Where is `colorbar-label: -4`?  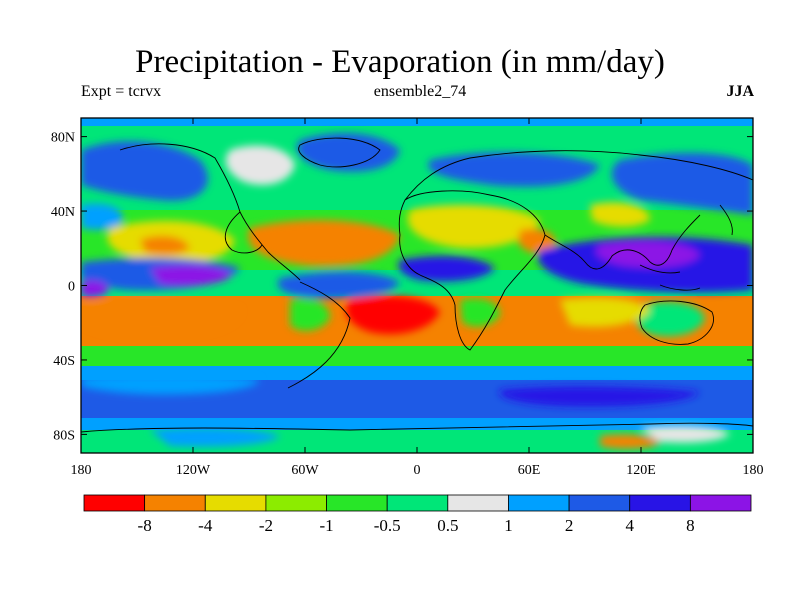 colorbar-label: -4 is located at coordinates (205, 525).